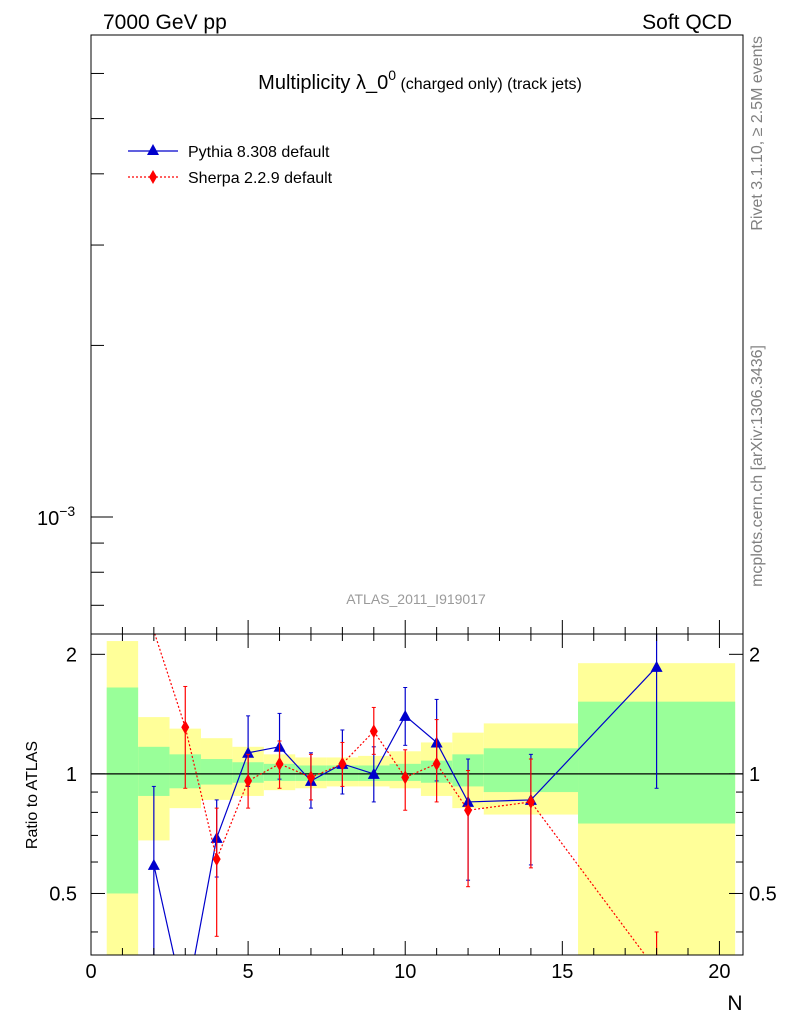  What do you see at coordinates (259, 152) in the screenshot?
I see `legend-label-pythia: Pythia 8.308 default` at bounding box center [259, 152].